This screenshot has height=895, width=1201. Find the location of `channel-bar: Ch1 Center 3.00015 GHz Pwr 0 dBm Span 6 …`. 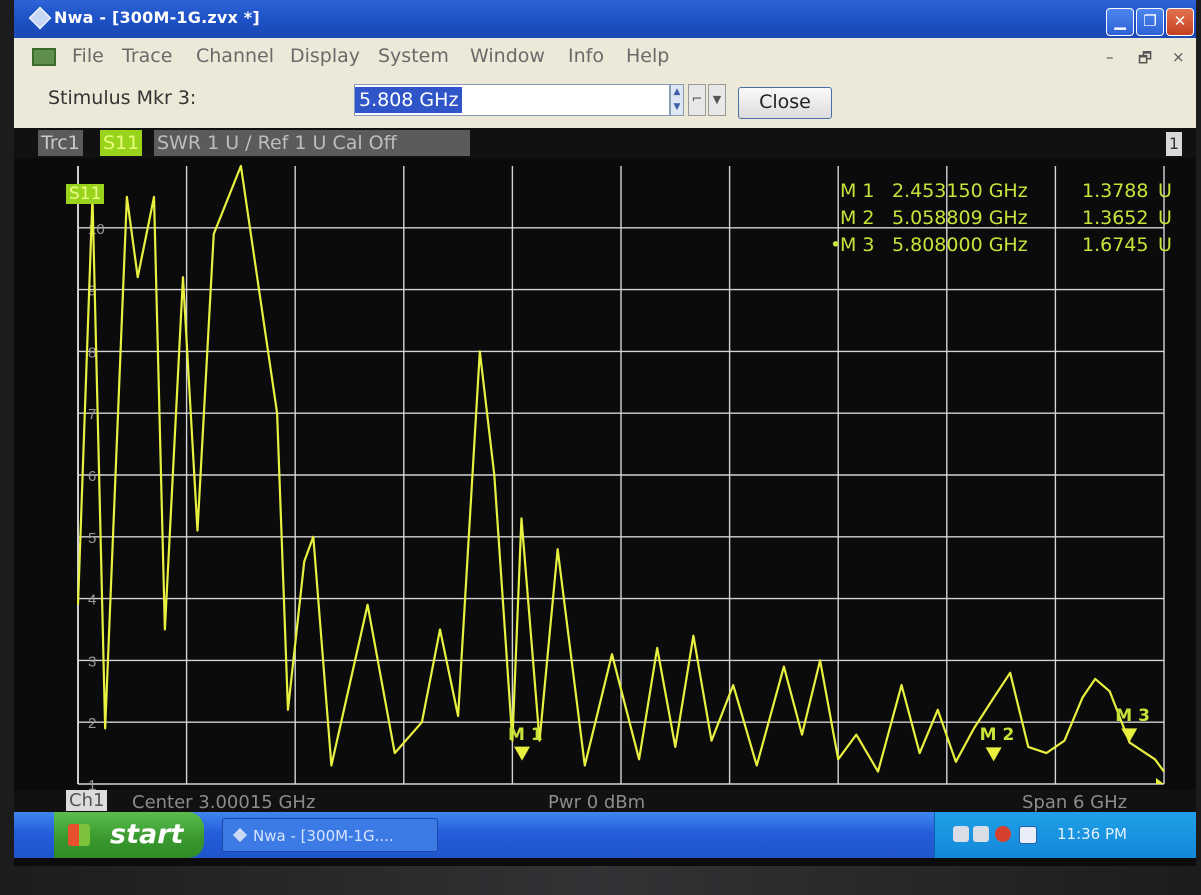

channel-bar: Ch1 Center 3.00015 GHz Pwr 0 dBm Span 6 … is located at coordinates (605, 801).